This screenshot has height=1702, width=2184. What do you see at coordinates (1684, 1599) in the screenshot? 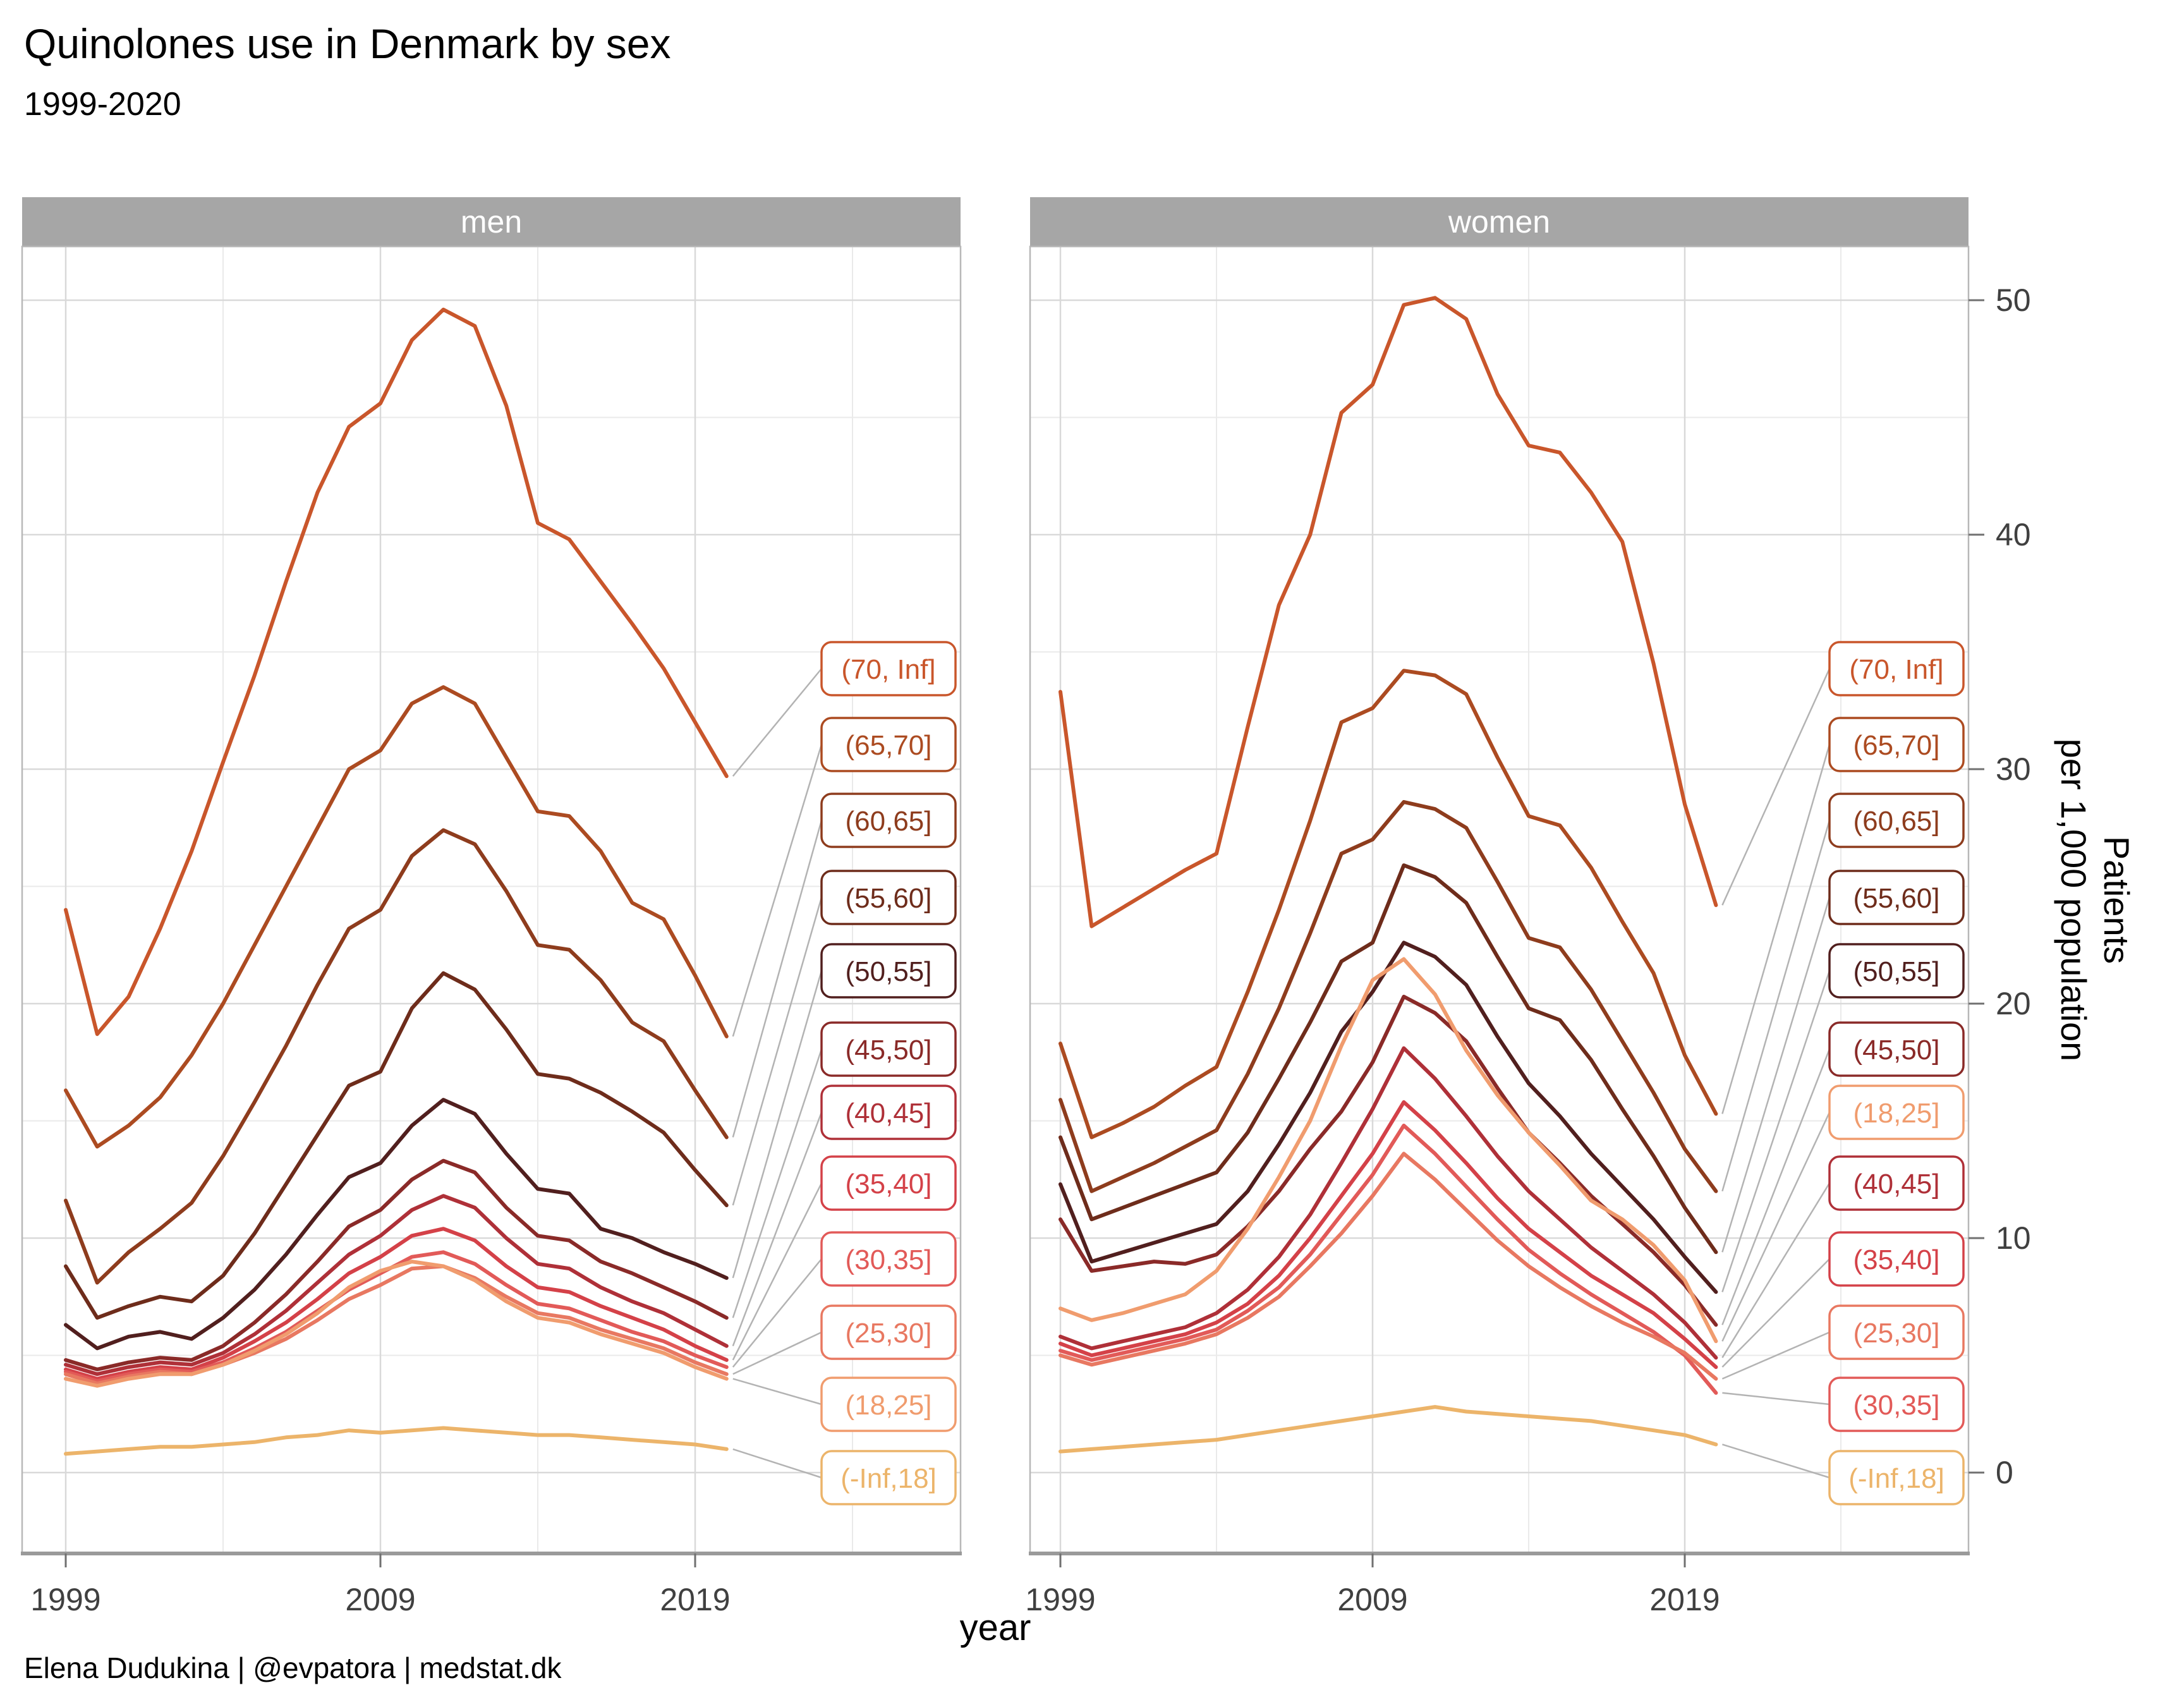
I see `x-tick-label: 2019` at bounding box center [1684, 1599].